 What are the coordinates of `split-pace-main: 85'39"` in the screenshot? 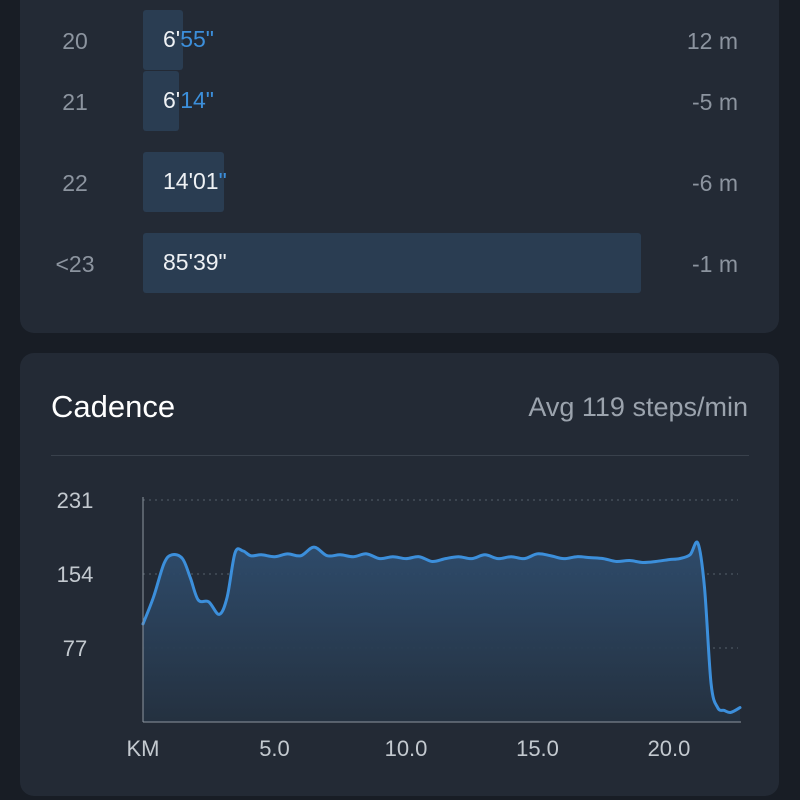 It's located at (195, 262).